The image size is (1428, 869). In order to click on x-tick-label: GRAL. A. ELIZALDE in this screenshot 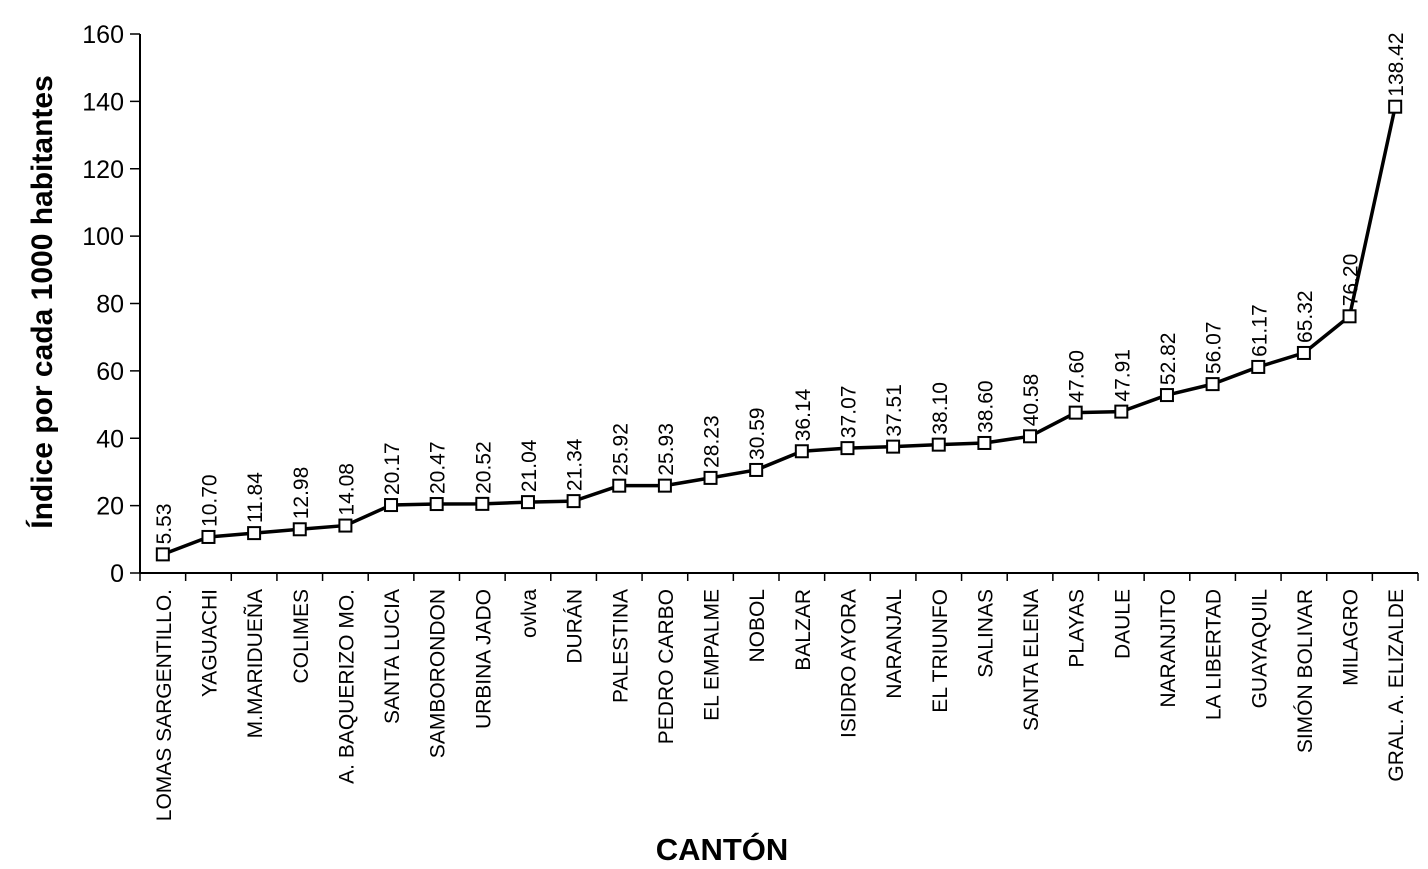, I will do `click(1396, 685)`.